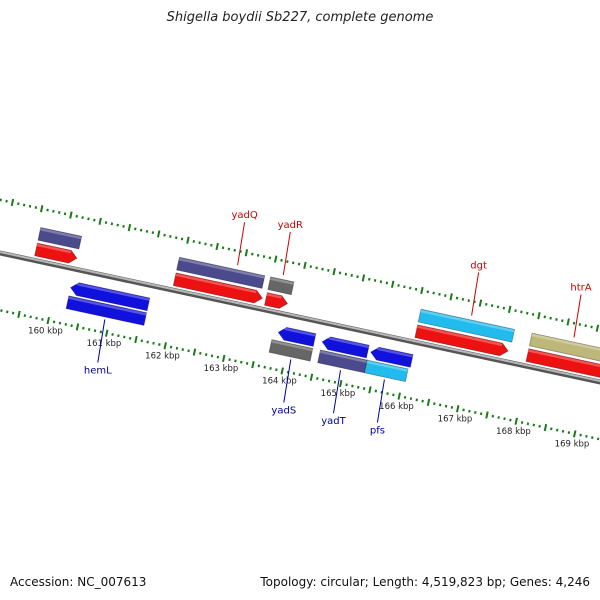 Image resolution: width=600 pixels, height=600 pixels. What do you see at coordinates (396, 407) in the screenshot?
I see `scale-label: 166 kbp` at bounding box center [396, 407].